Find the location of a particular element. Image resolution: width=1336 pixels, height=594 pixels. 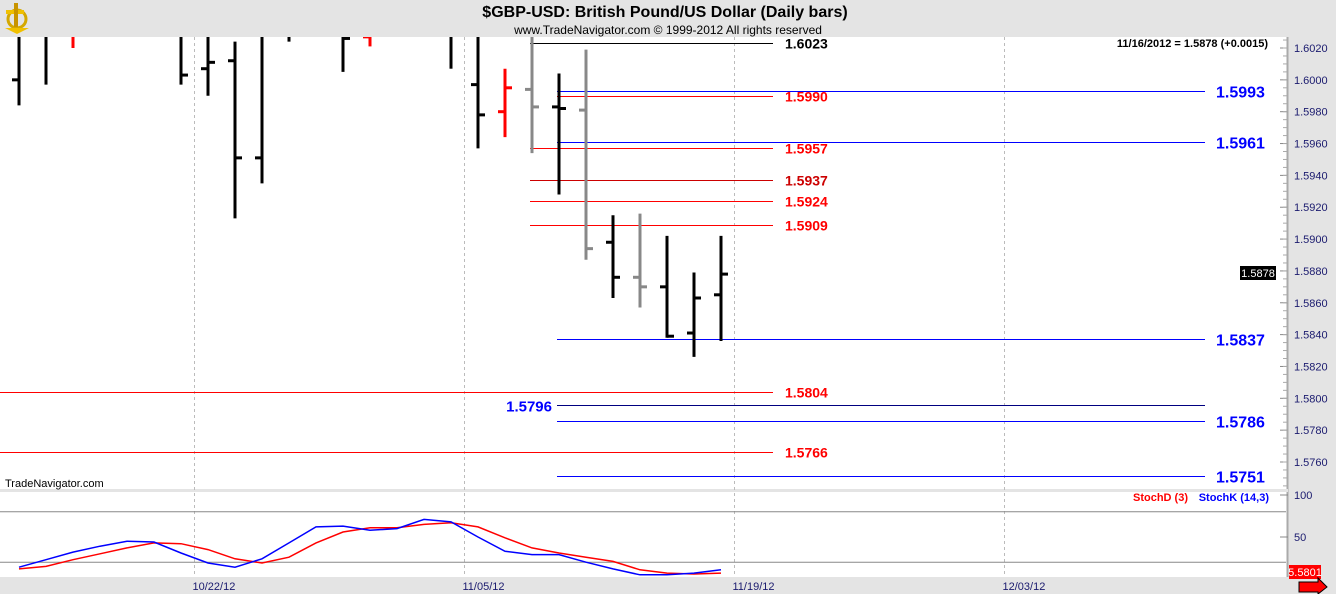

last-price-label: 1.5878 is located at coordinates (1258, 273).